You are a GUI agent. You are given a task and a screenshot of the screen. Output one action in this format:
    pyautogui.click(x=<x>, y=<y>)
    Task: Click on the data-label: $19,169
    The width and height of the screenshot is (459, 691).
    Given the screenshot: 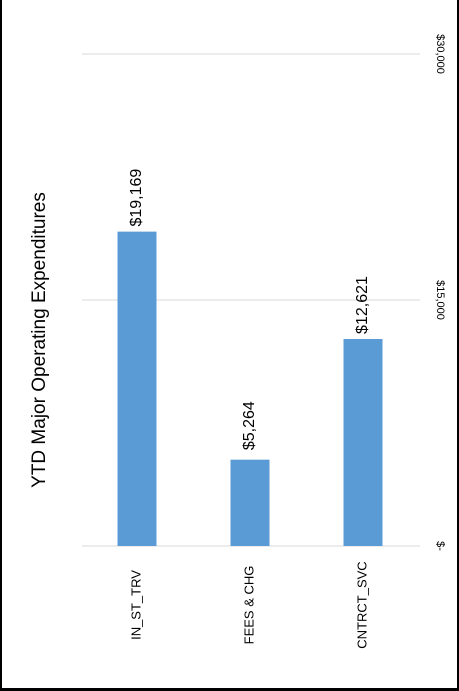 What is the action you would take?
    pyautogui.click(x=136, y=198)
    